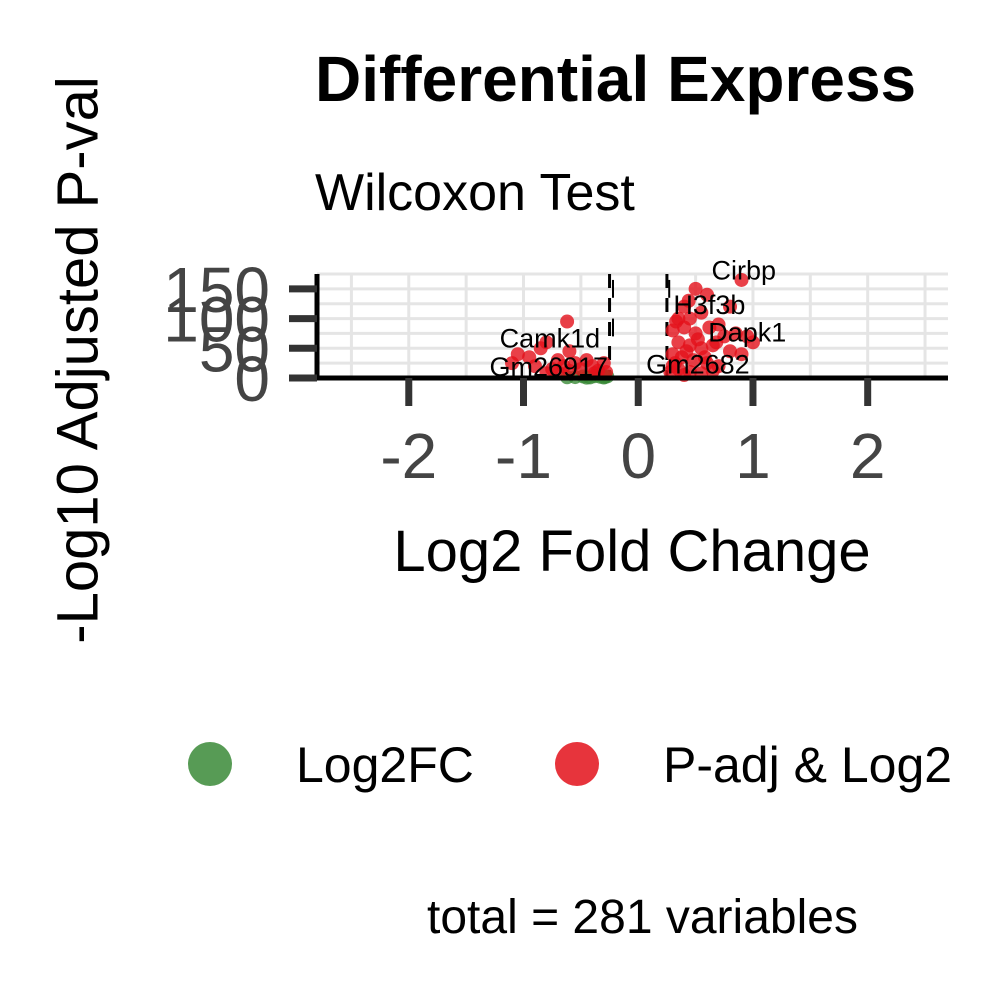 The width and height of the screenshot is (1000, 1000). What do you see at coordinates (577, 764) in the screenshot?
I see `legend-swatch-padj-log2` at bounding box center [577, 764].